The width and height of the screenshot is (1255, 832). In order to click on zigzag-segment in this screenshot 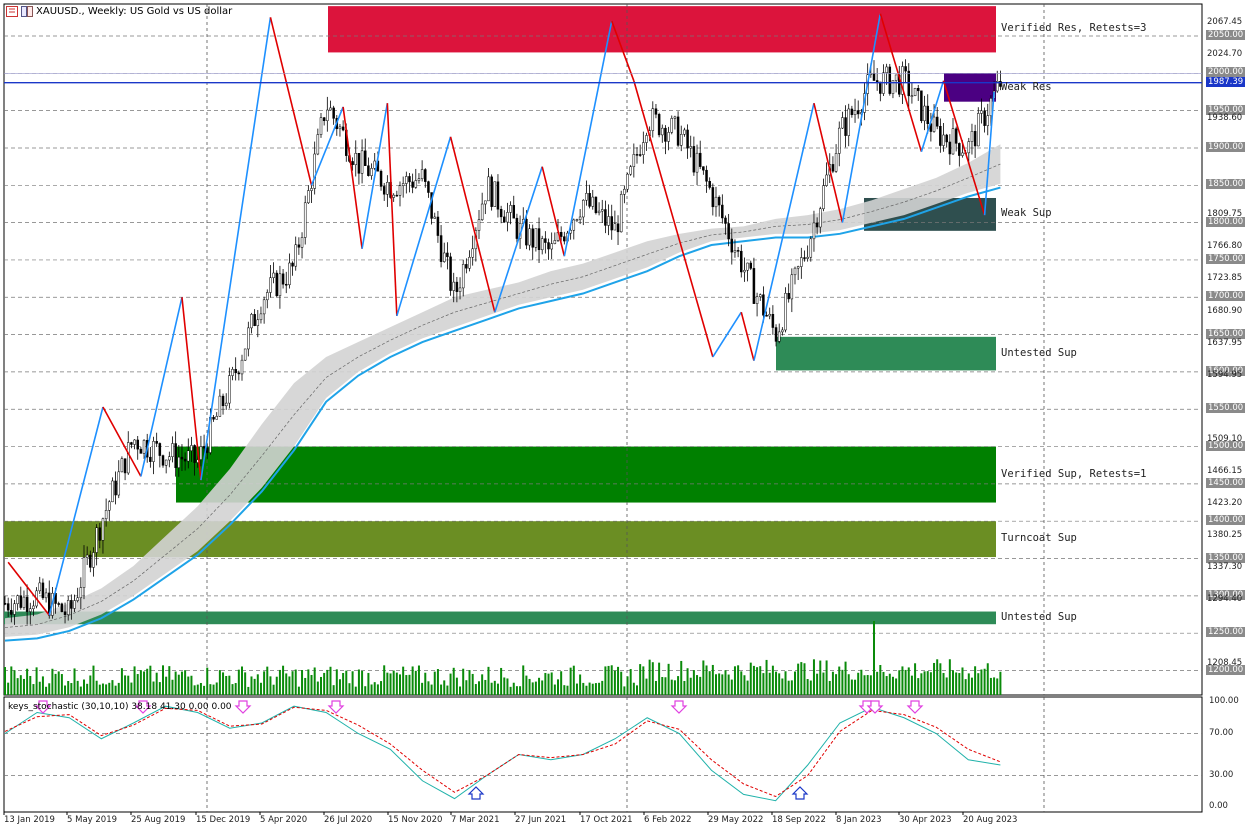, I will do `click(291, 101)`.